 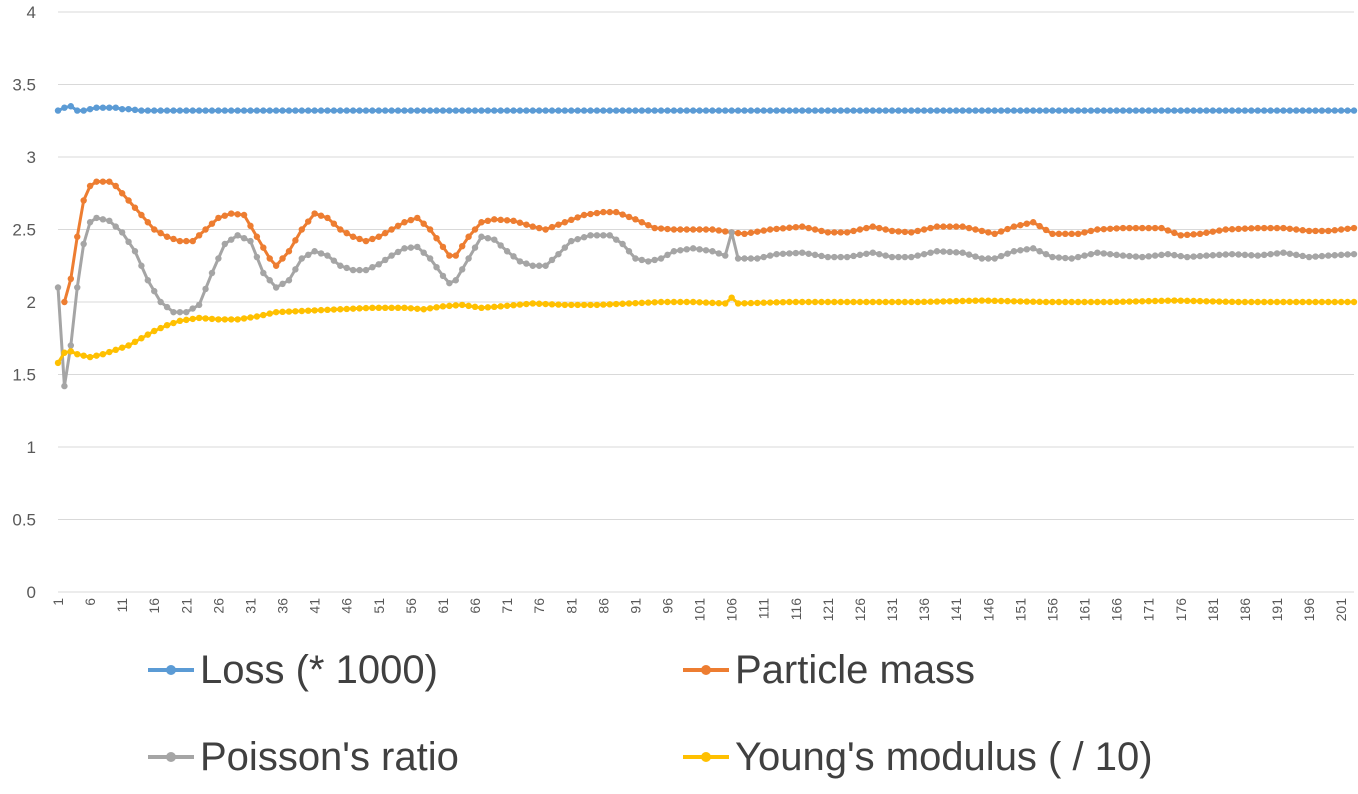 I want to click on series-line, so click(x=708, y=241).